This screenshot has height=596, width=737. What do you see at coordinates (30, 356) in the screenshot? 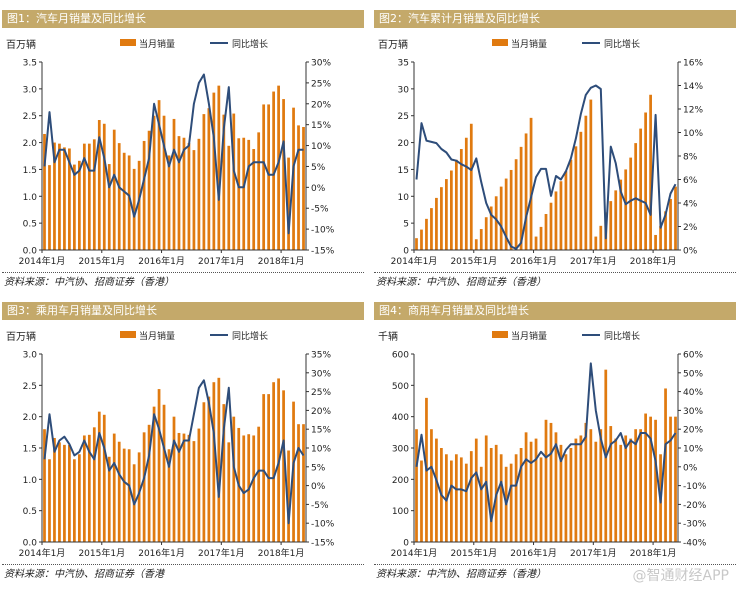
I see `left-tick-label: 3.0` at bounding box center [30, 356].